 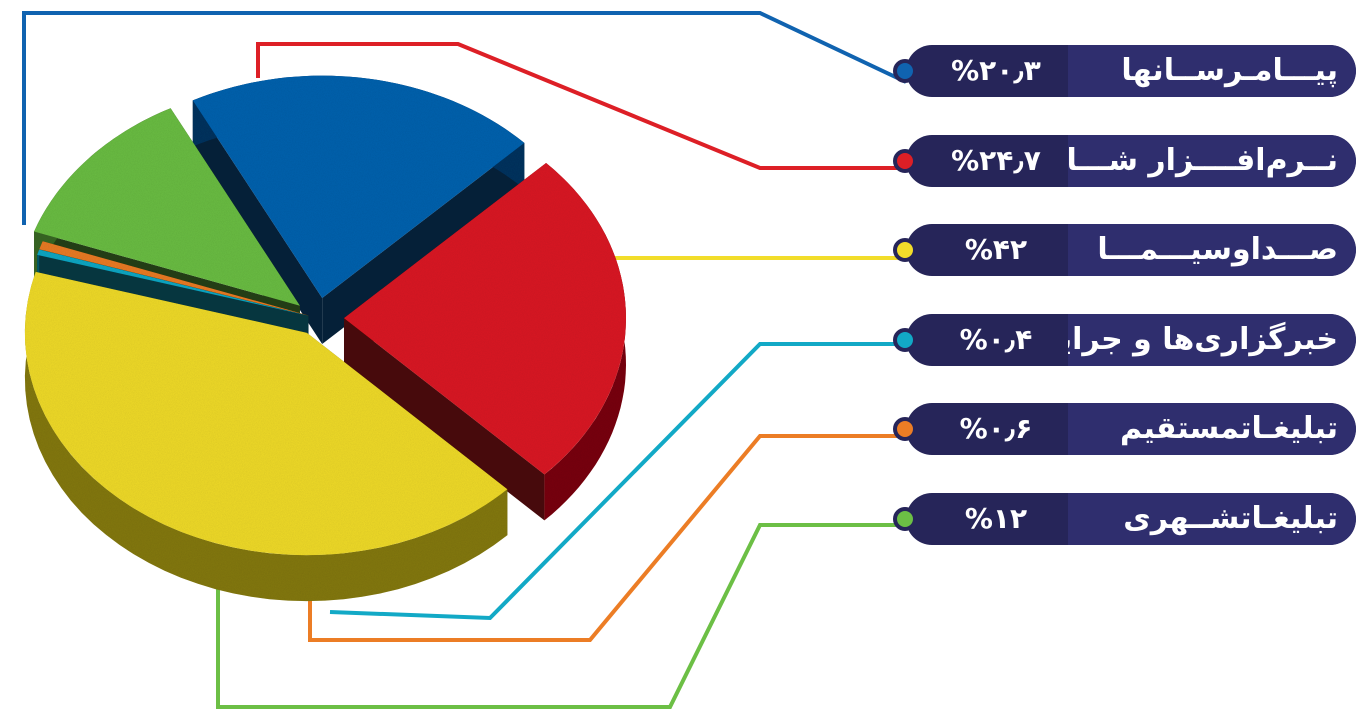 I want to click on legend-pill: %۴۲ صـــداوسیـــمـــا, so click(x=1131, y=250).